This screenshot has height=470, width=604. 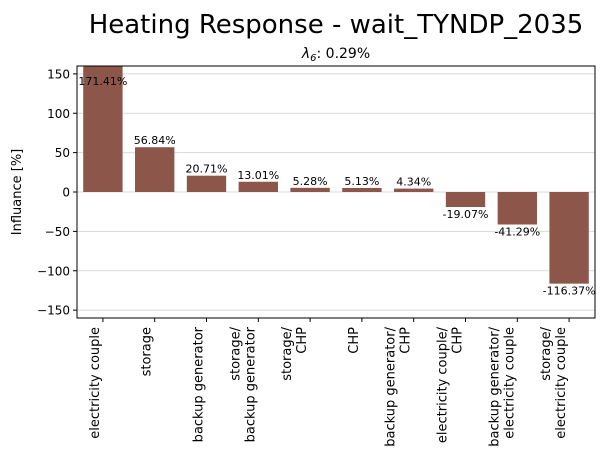 What do you see at coordinates (313, 58) in the screenshot?
I see `subtitle-subscript: 6` at bounding box center [313, 58].